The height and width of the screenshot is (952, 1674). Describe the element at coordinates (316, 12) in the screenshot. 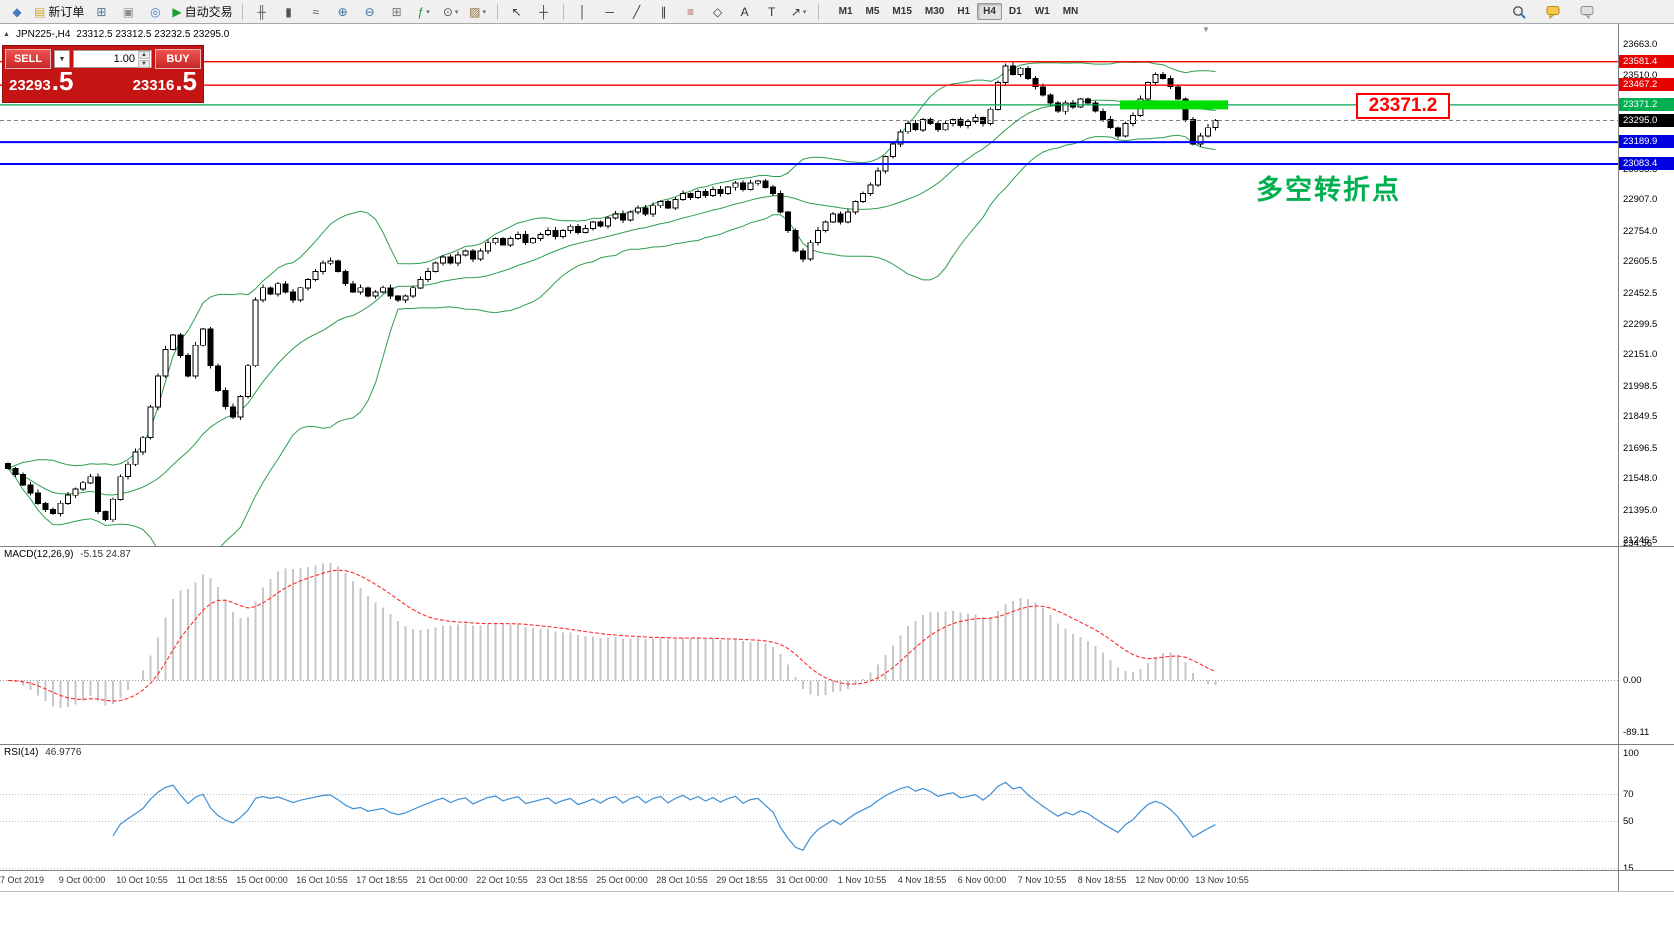

I see `line-chart-style-icon: ≈` at that location.